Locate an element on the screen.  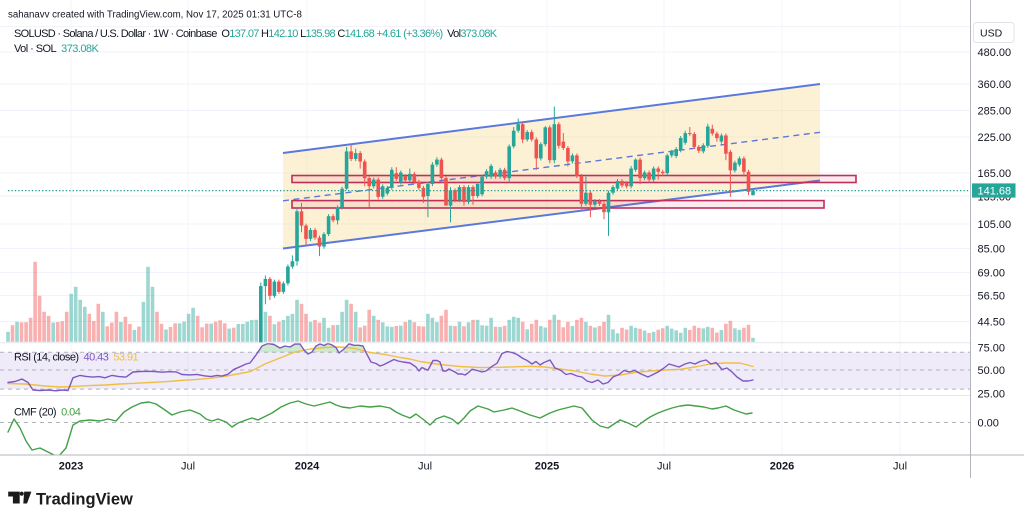
svg-text: 56.50 is located at coordinates (992, 297).